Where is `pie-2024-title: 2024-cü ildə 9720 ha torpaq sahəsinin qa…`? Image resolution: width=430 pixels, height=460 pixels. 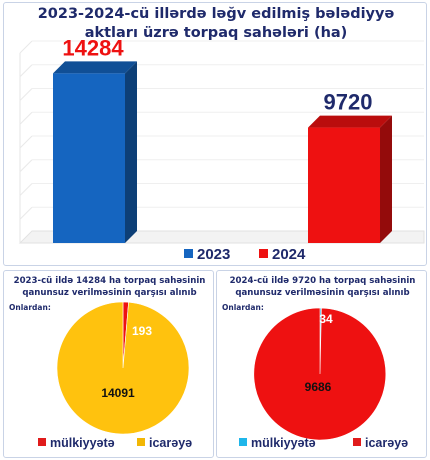
pie-2024-title: 2024-cü ildə 9720 ha torpaq sahəsinin qa… is located at coordinates (322, 287).